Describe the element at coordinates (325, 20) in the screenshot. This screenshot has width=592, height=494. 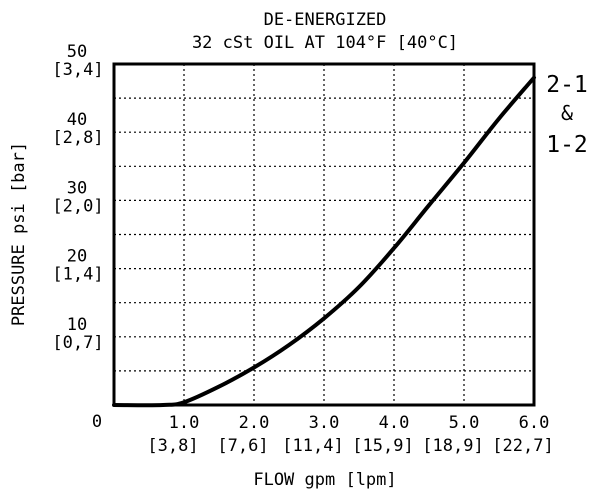
I see `chart-title: DE-ENERGIZED` at that location.